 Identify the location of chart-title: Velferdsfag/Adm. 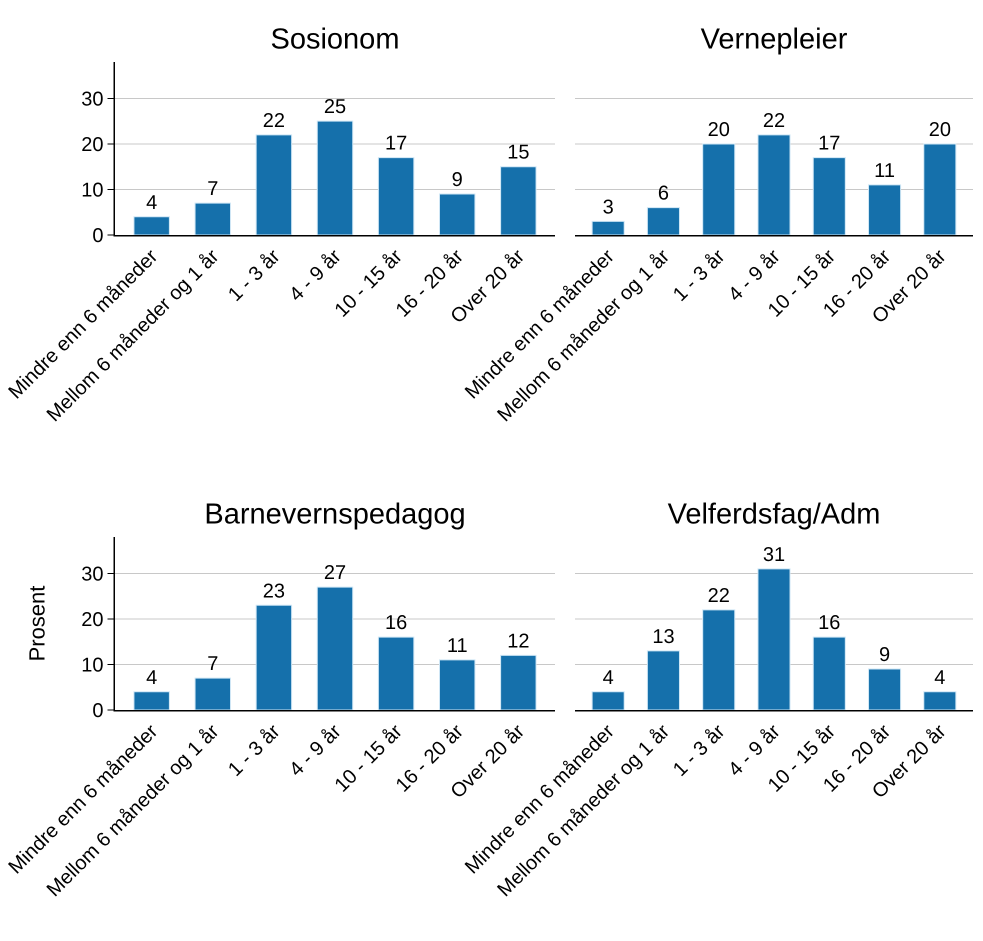
(774, 514).